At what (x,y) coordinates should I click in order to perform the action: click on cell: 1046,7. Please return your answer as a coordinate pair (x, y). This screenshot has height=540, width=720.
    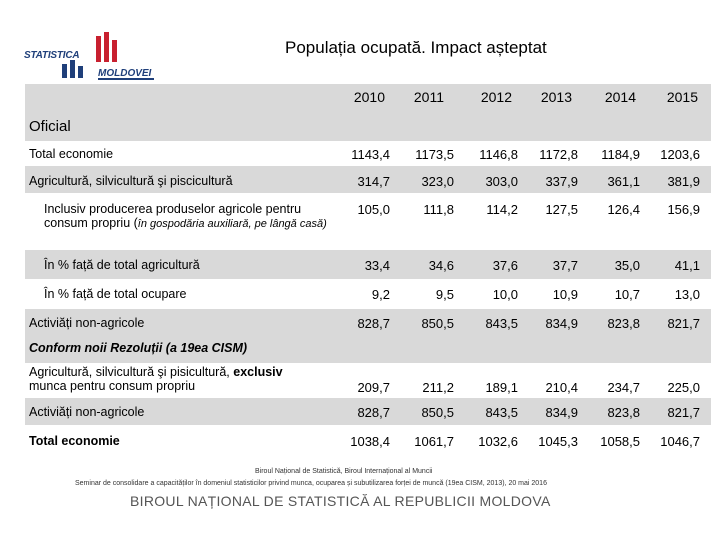
    Looking at the image, I should click on (680, 441).